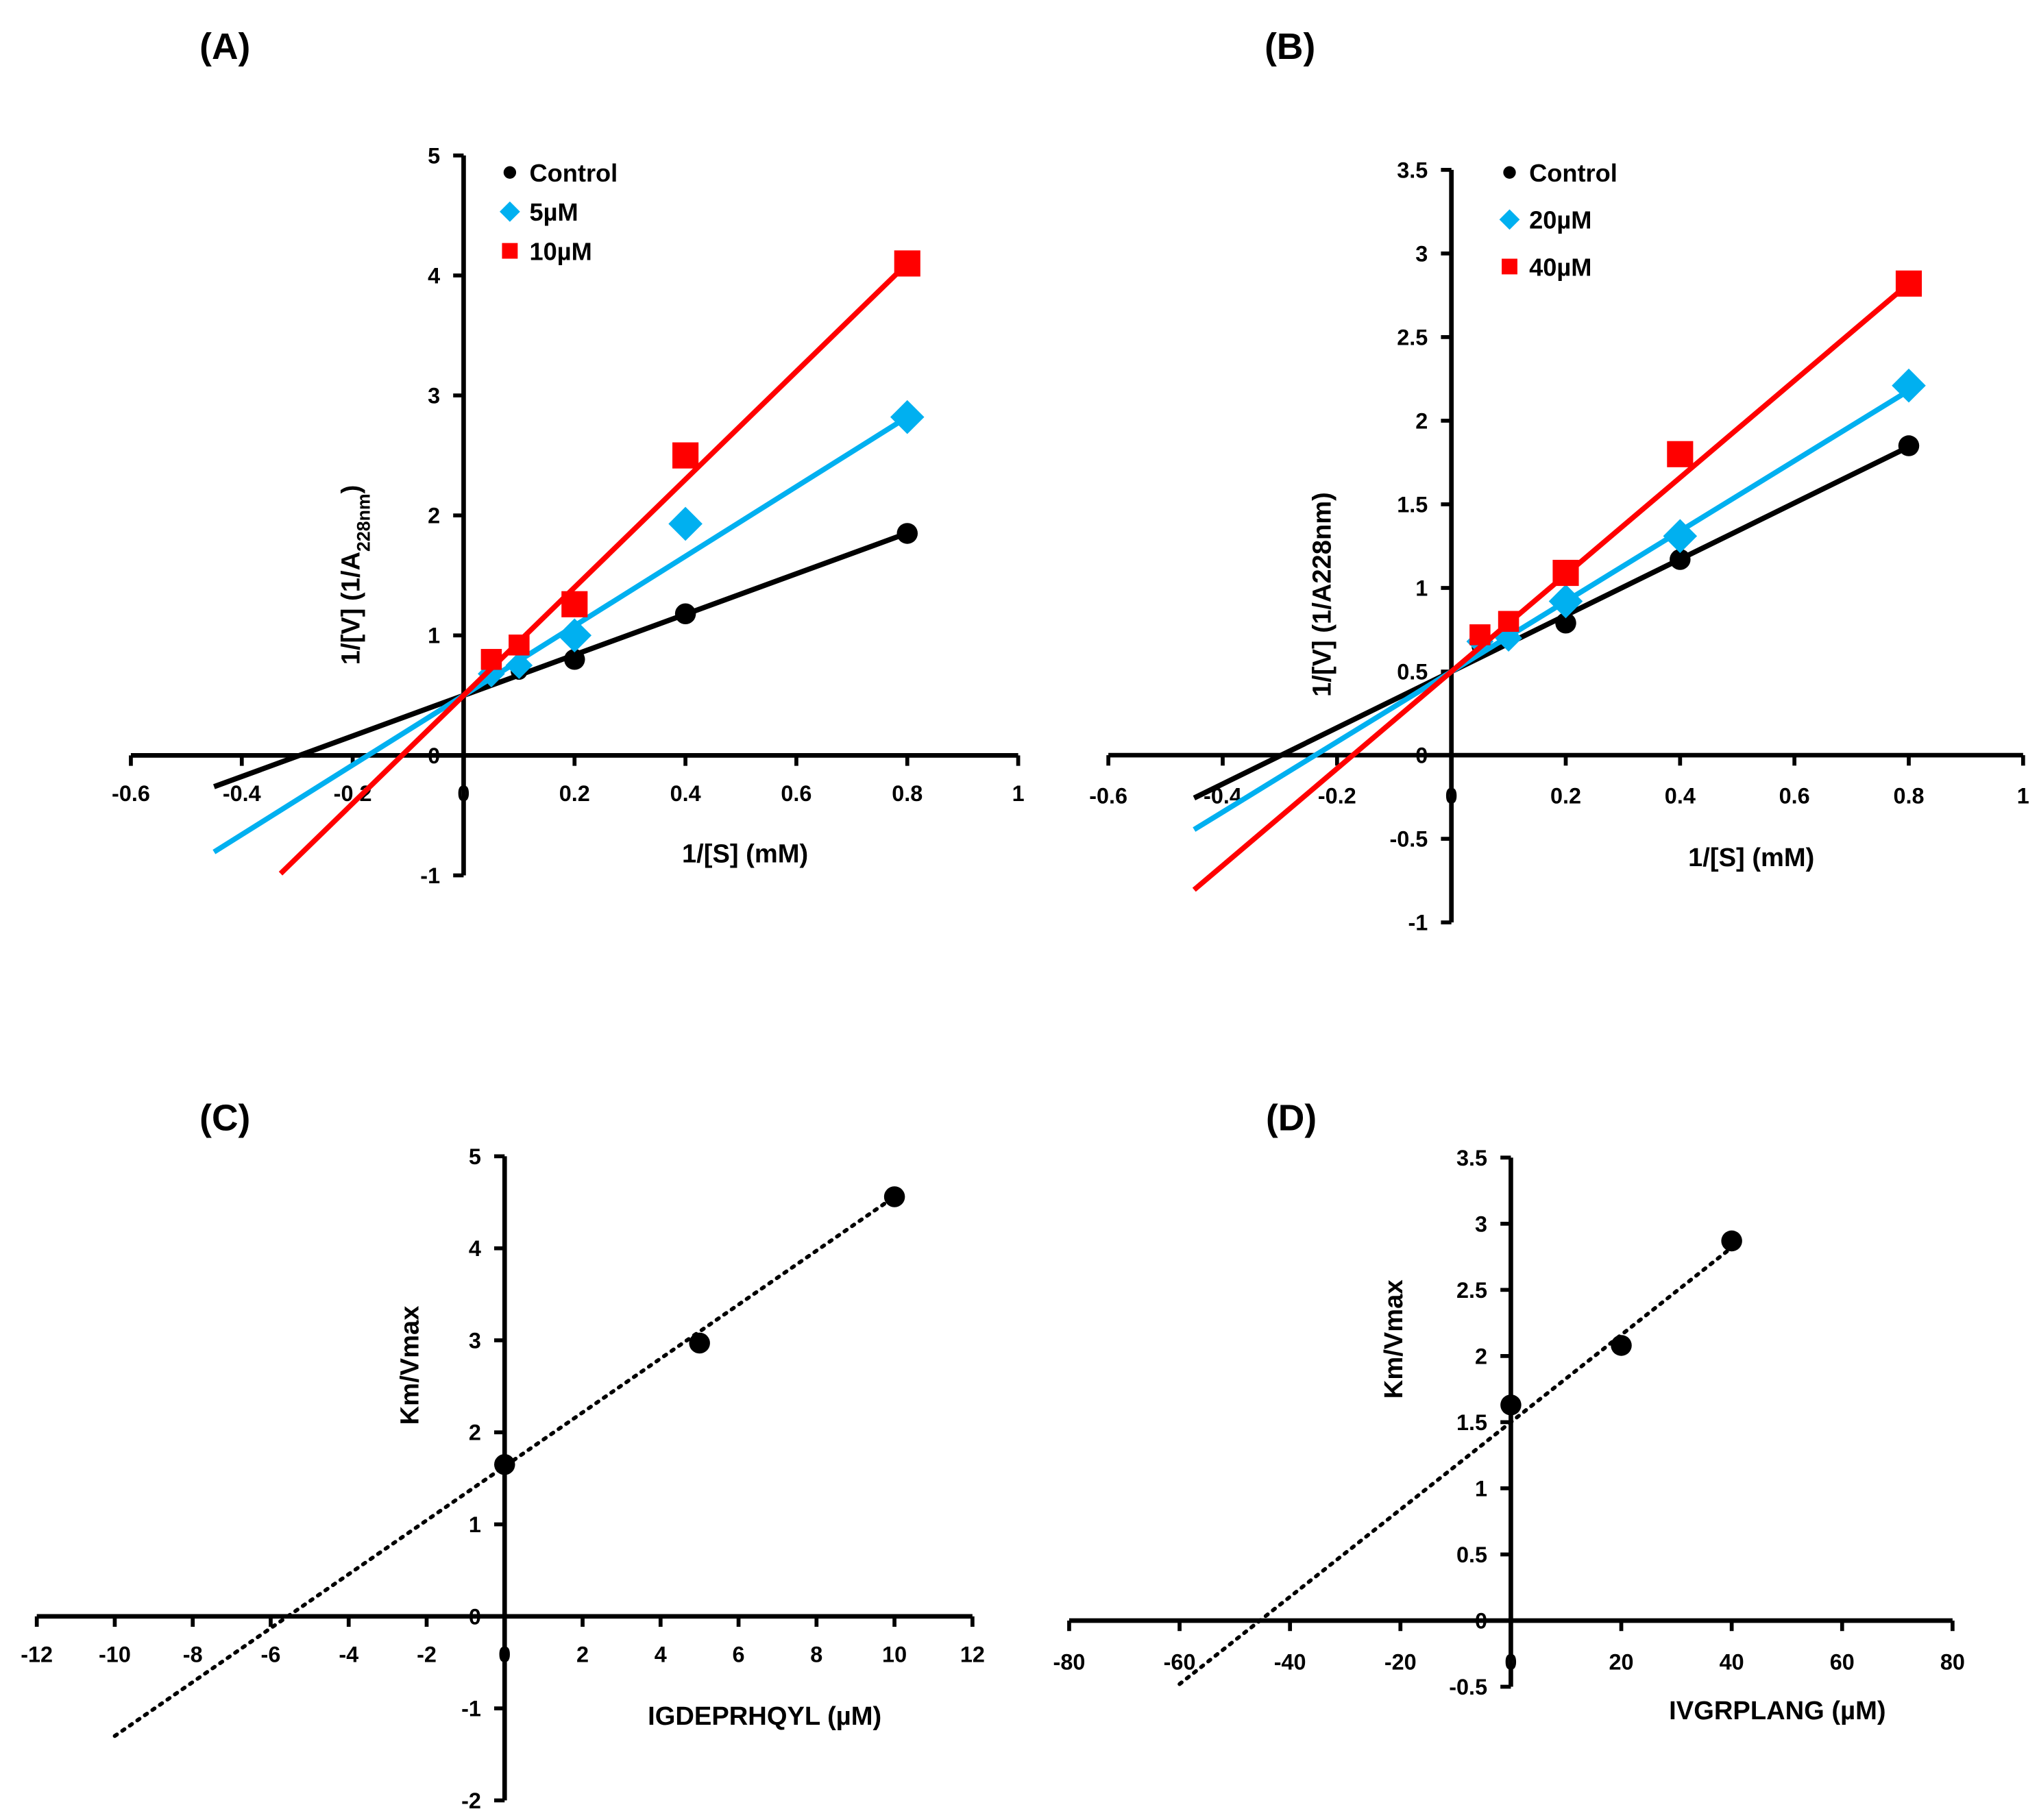  I want to click on y-tick-label: -0.5, so click(1468, 1687).